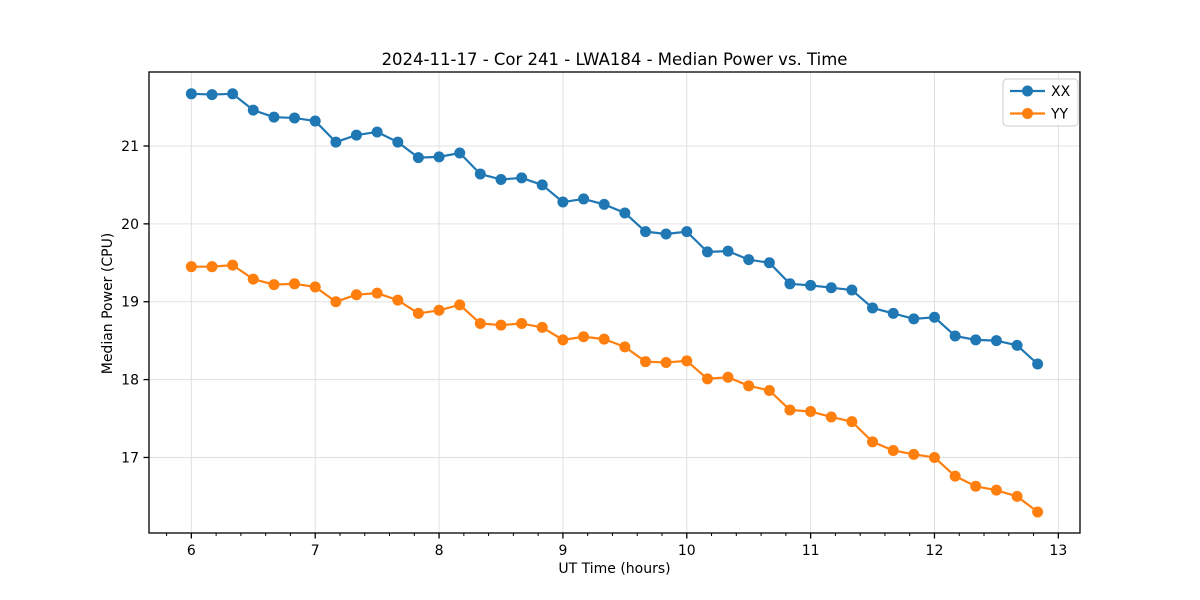 Image resolution: width=1200 pixels, height=600 pixels. What do you see at coordinates (728, 251) in the screenshot?
I see `data-point-xx-10.333` at bounding box center [728, 251].